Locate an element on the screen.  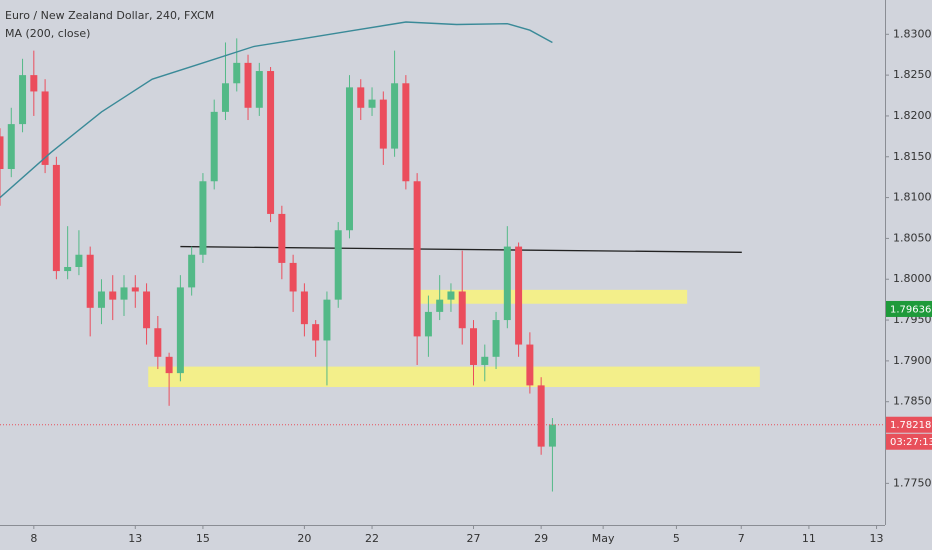
x-tick-label: 11 is located at coordinates (809, 538).